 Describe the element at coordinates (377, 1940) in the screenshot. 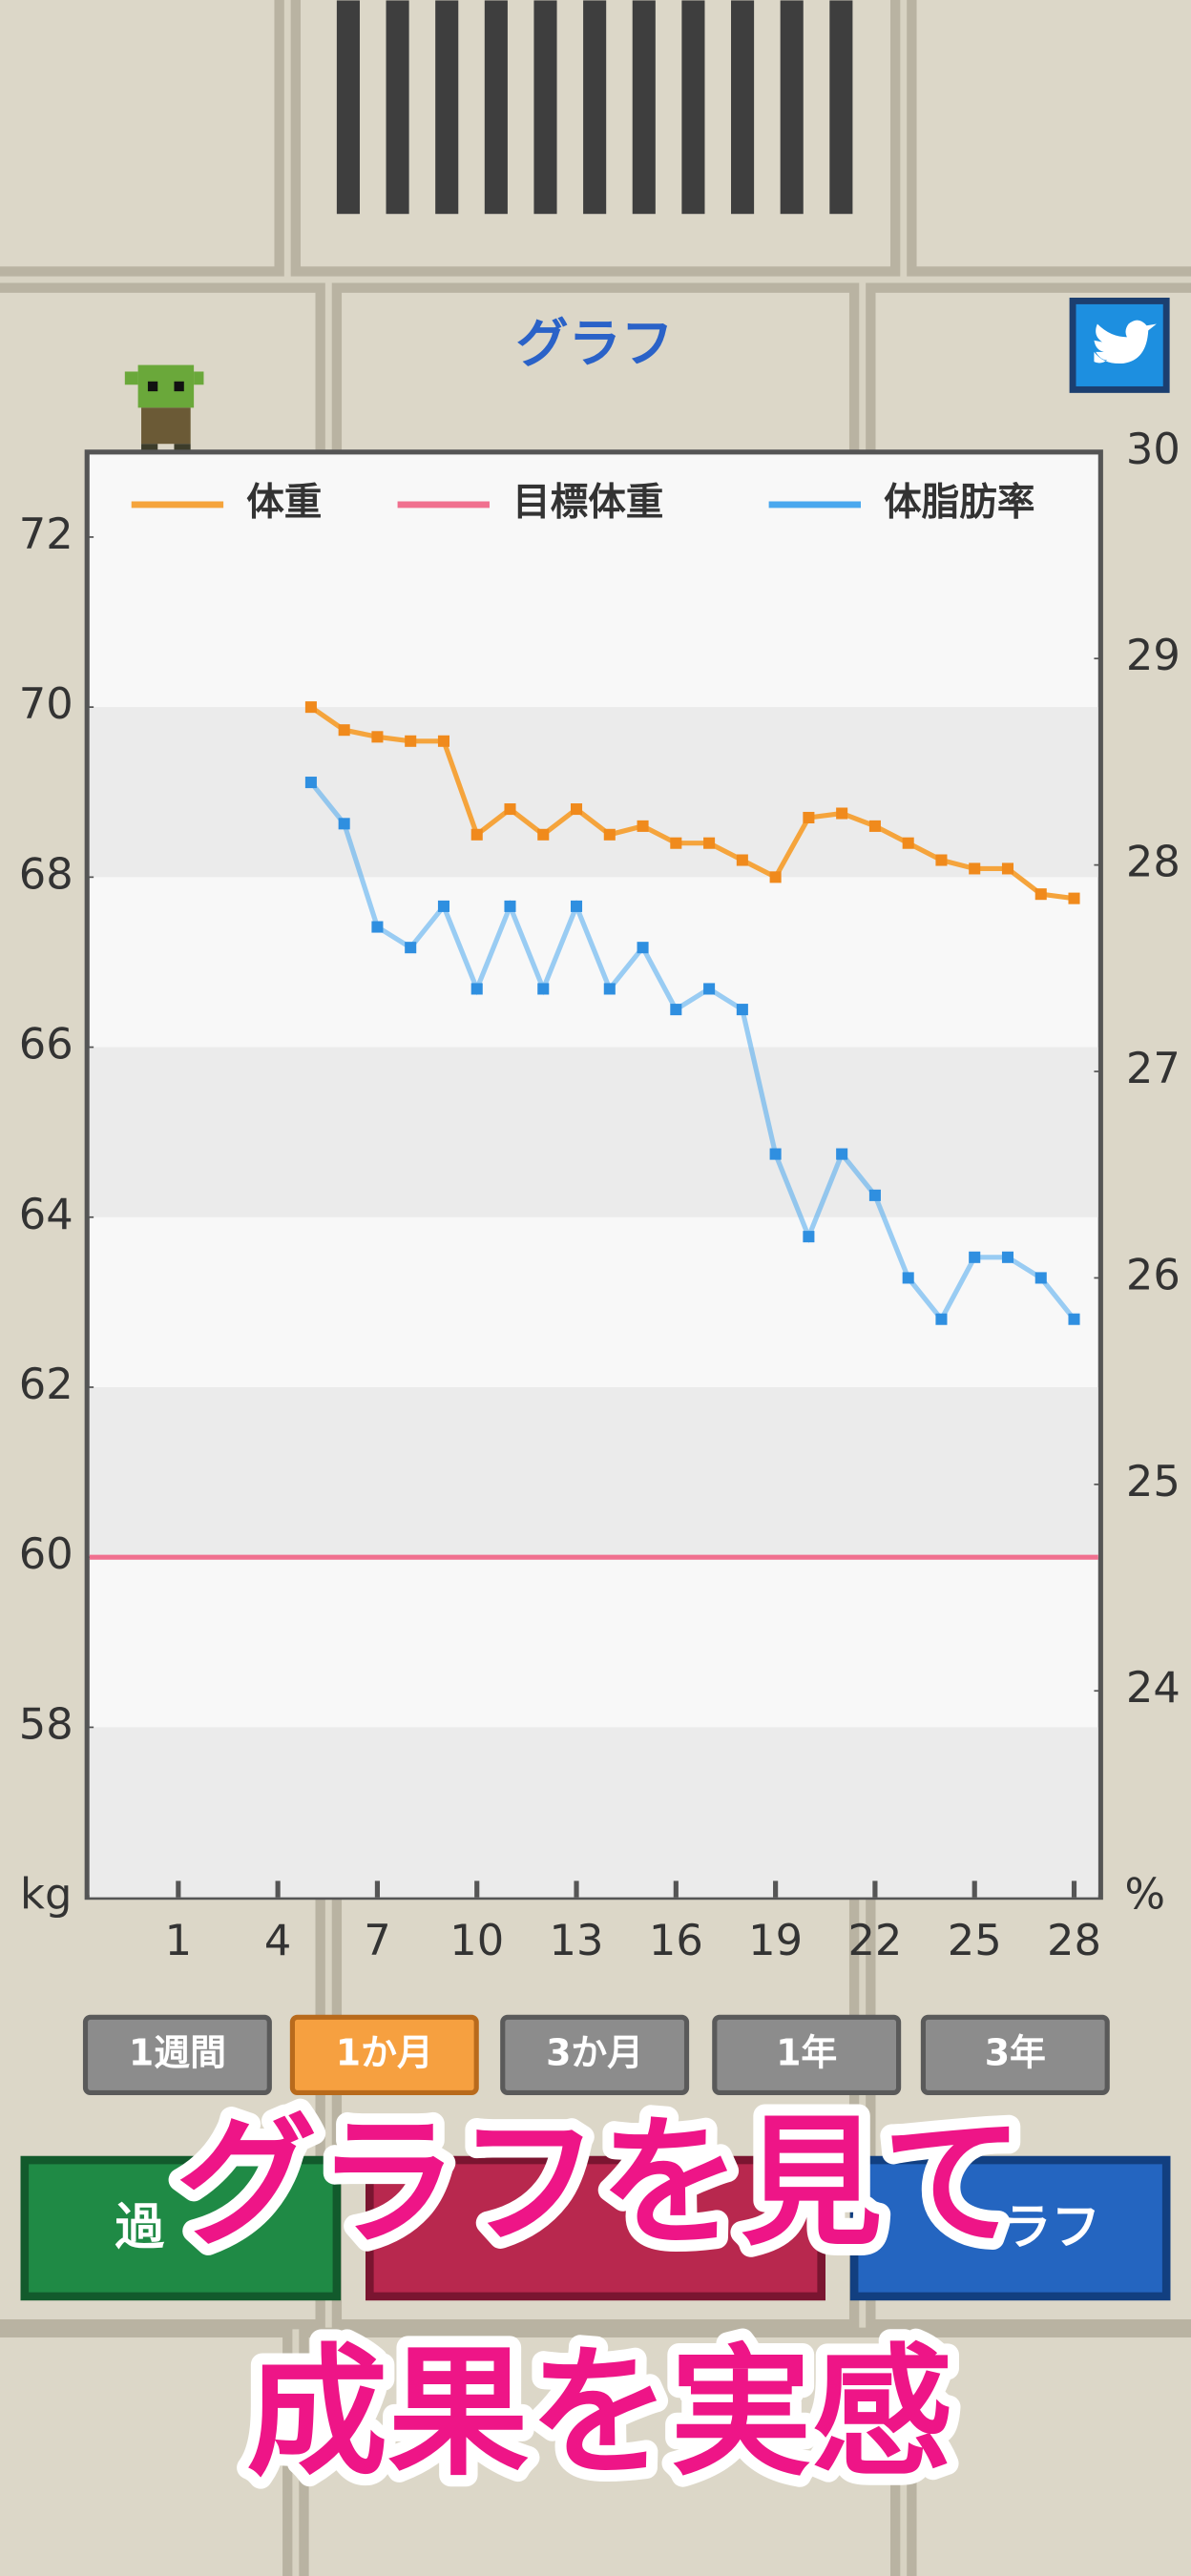

I see `x-tick-label: 7` at that location.